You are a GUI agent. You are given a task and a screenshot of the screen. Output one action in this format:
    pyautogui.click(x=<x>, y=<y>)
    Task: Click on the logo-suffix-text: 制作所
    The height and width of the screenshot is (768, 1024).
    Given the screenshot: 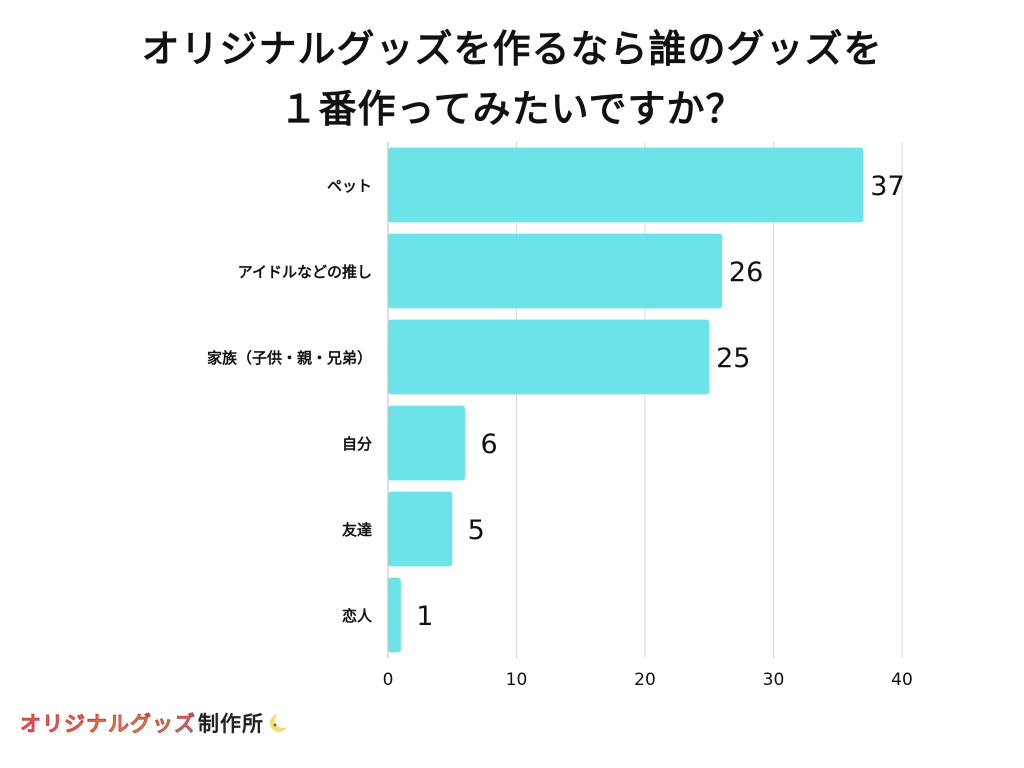 What is the action you would take?
    pyautogui.click(x=231, y=724)
    